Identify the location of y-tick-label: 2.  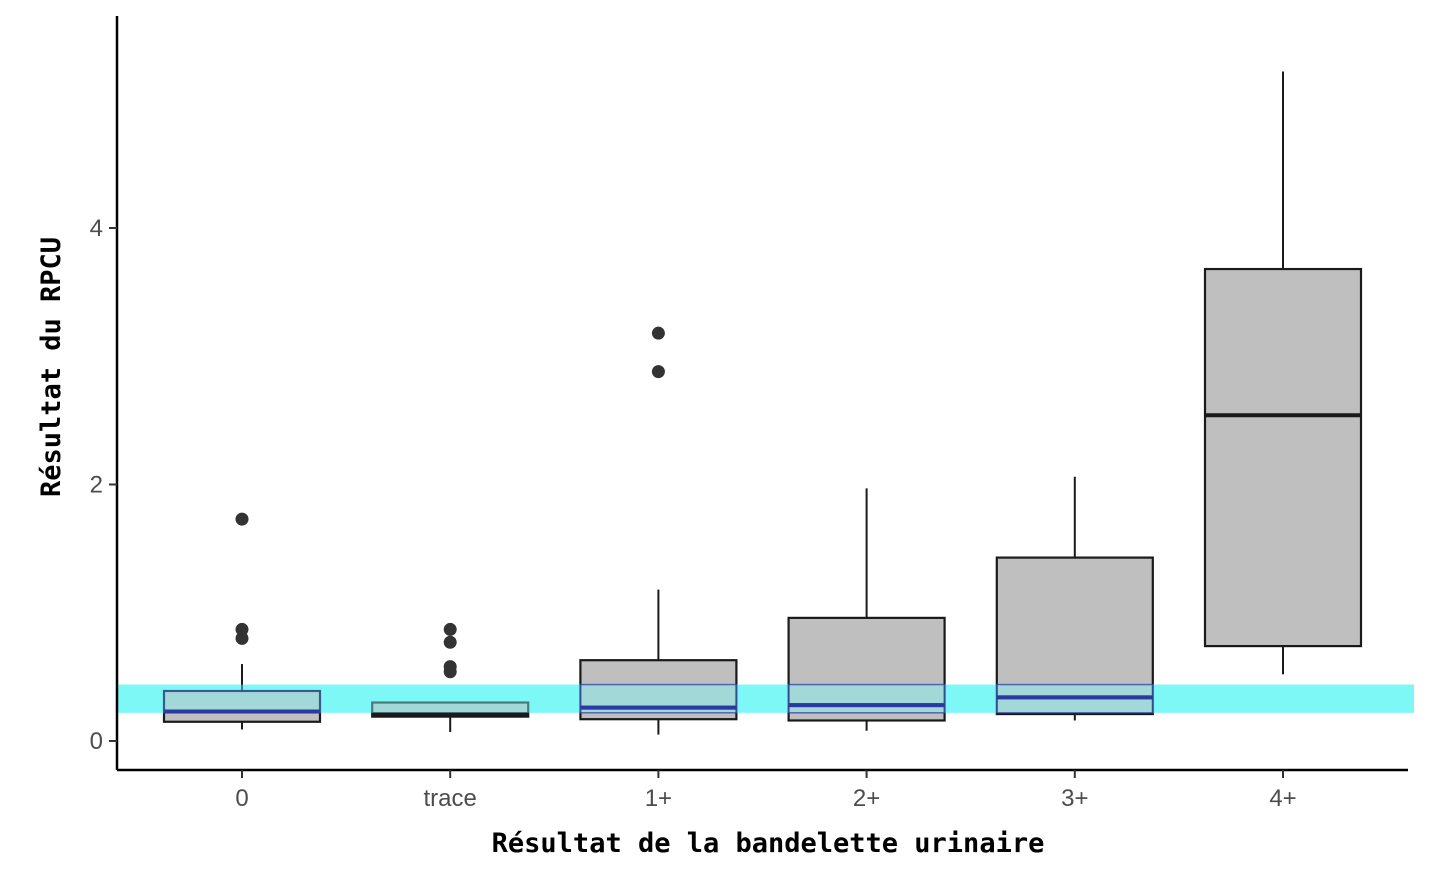
(96, 485).